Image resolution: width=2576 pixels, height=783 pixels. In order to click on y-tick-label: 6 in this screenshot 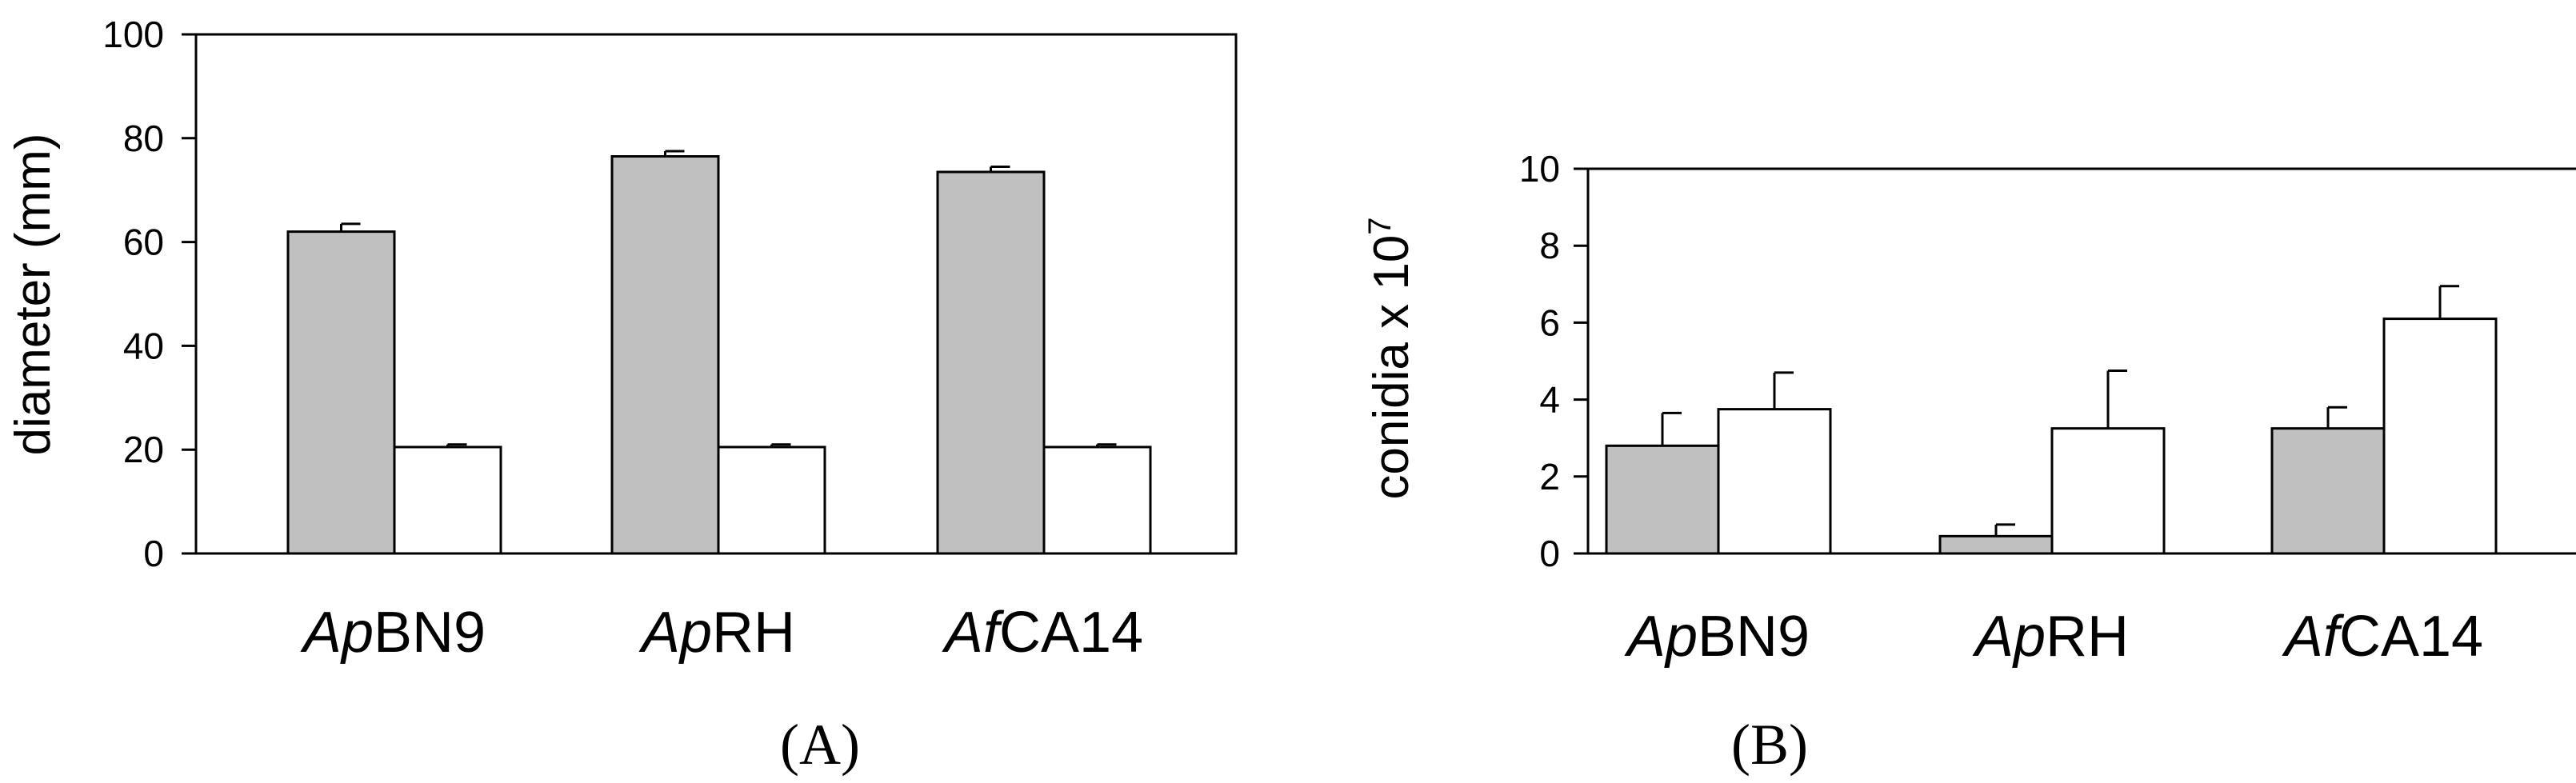, I will do `click(1549, 322)`.